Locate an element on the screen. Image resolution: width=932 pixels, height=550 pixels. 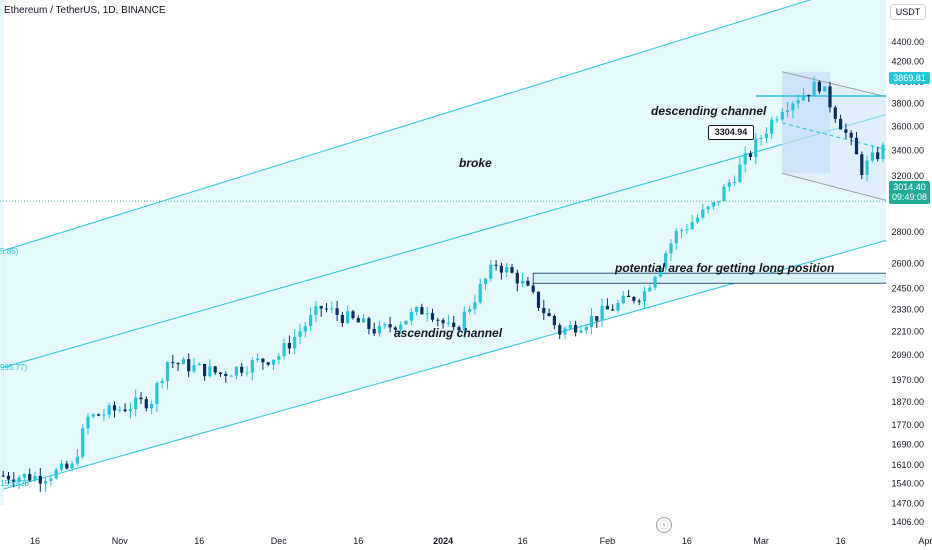
resistance-callout: 3304.94 is located at coordinates (731, 132).